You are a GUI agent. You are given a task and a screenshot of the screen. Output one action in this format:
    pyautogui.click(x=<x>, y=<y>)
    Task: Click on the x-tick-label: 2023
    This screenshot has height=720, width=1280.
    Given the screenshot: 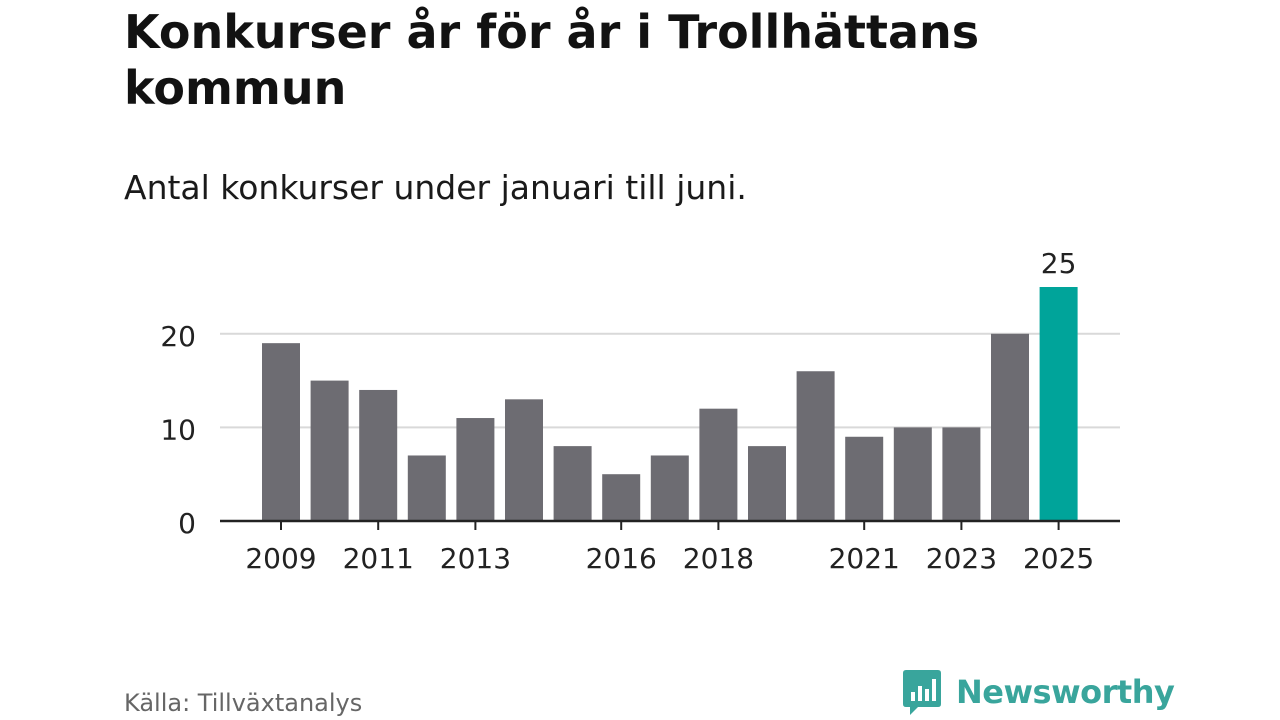 What is the action you would take?
    pyautogui.click(x=961, y=558)
    